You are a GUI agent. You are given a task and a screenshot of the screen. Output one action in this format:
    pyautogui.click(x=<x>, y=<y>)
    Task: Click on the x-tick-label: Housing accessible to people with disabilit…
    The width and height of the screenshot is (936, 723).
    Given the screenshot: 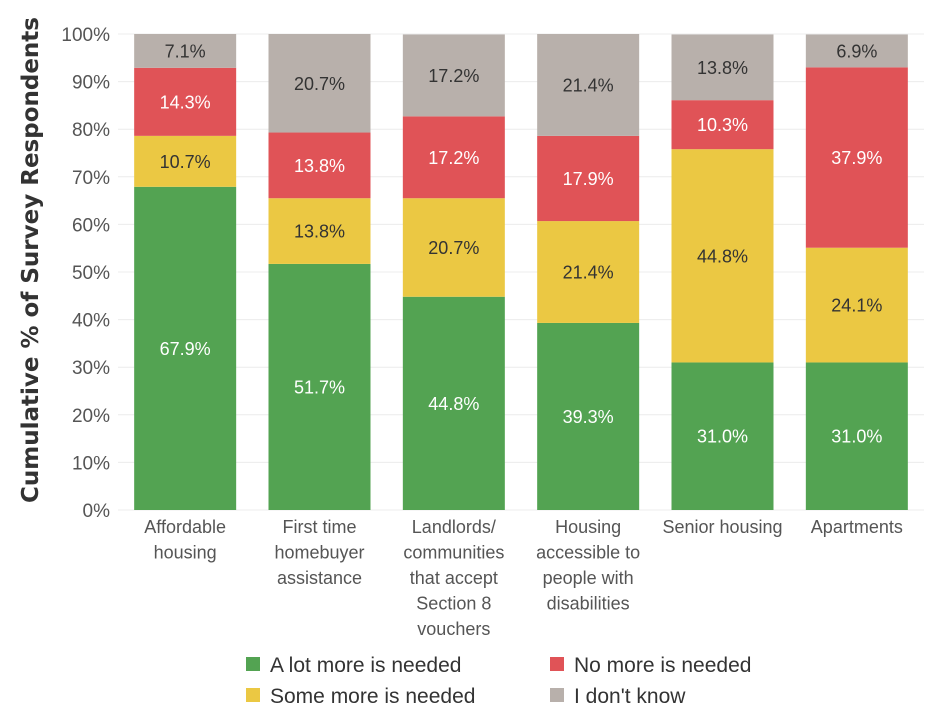 What is the action you would take?
    pyautogui.click(x=588, y=565)
    